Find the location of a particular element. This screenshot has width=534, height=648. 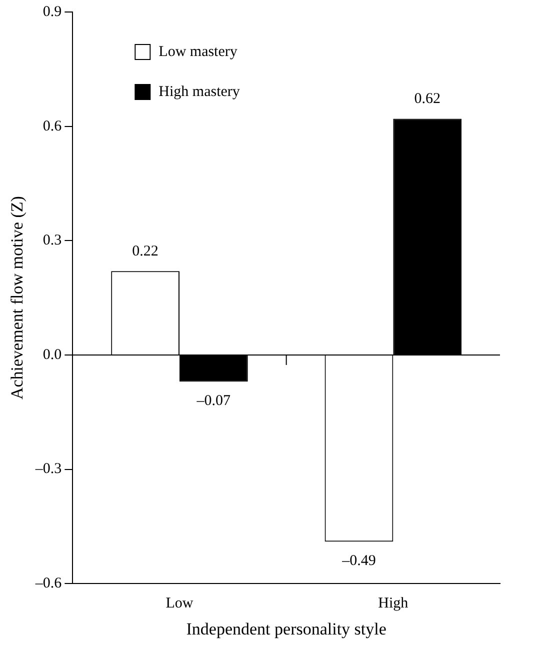

y-tick-label: 0.9 is located at coordinates (52, 12).